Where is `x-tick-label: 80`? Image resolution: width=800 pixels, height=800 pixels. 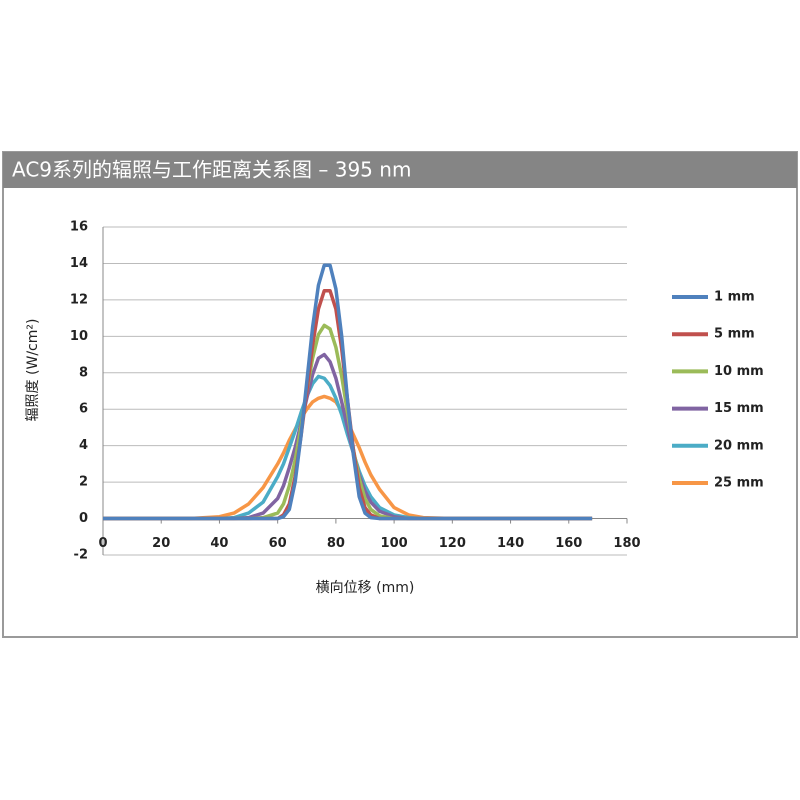
x-tick-label: 80 is located at coordinates (336, 543).